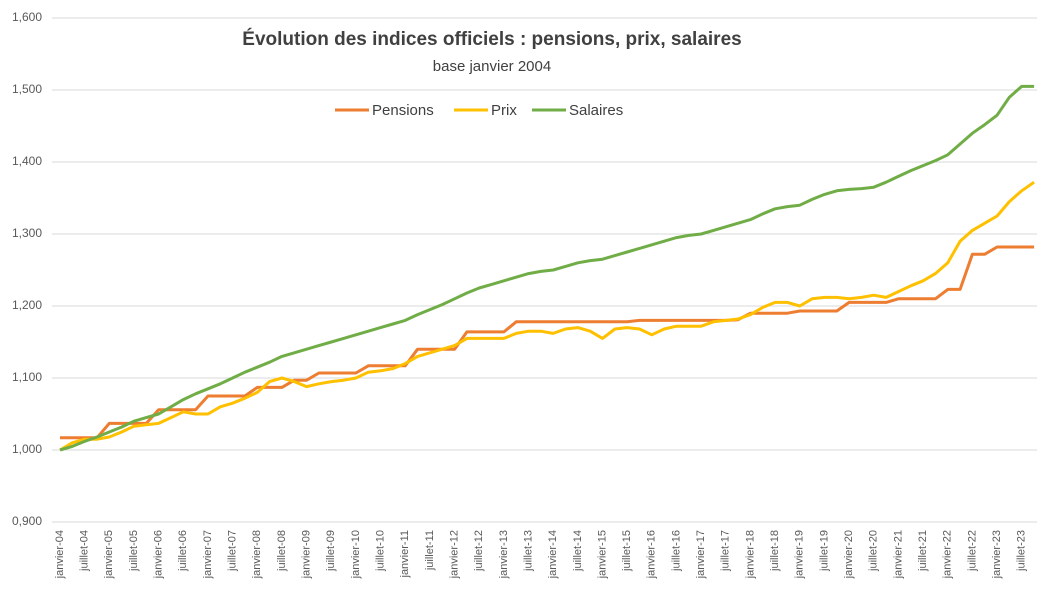  What do you see at coordinates (159, 554) in the screenshot?
I see `x-tick-label: janvier-06` at bounding box center [159, 554].